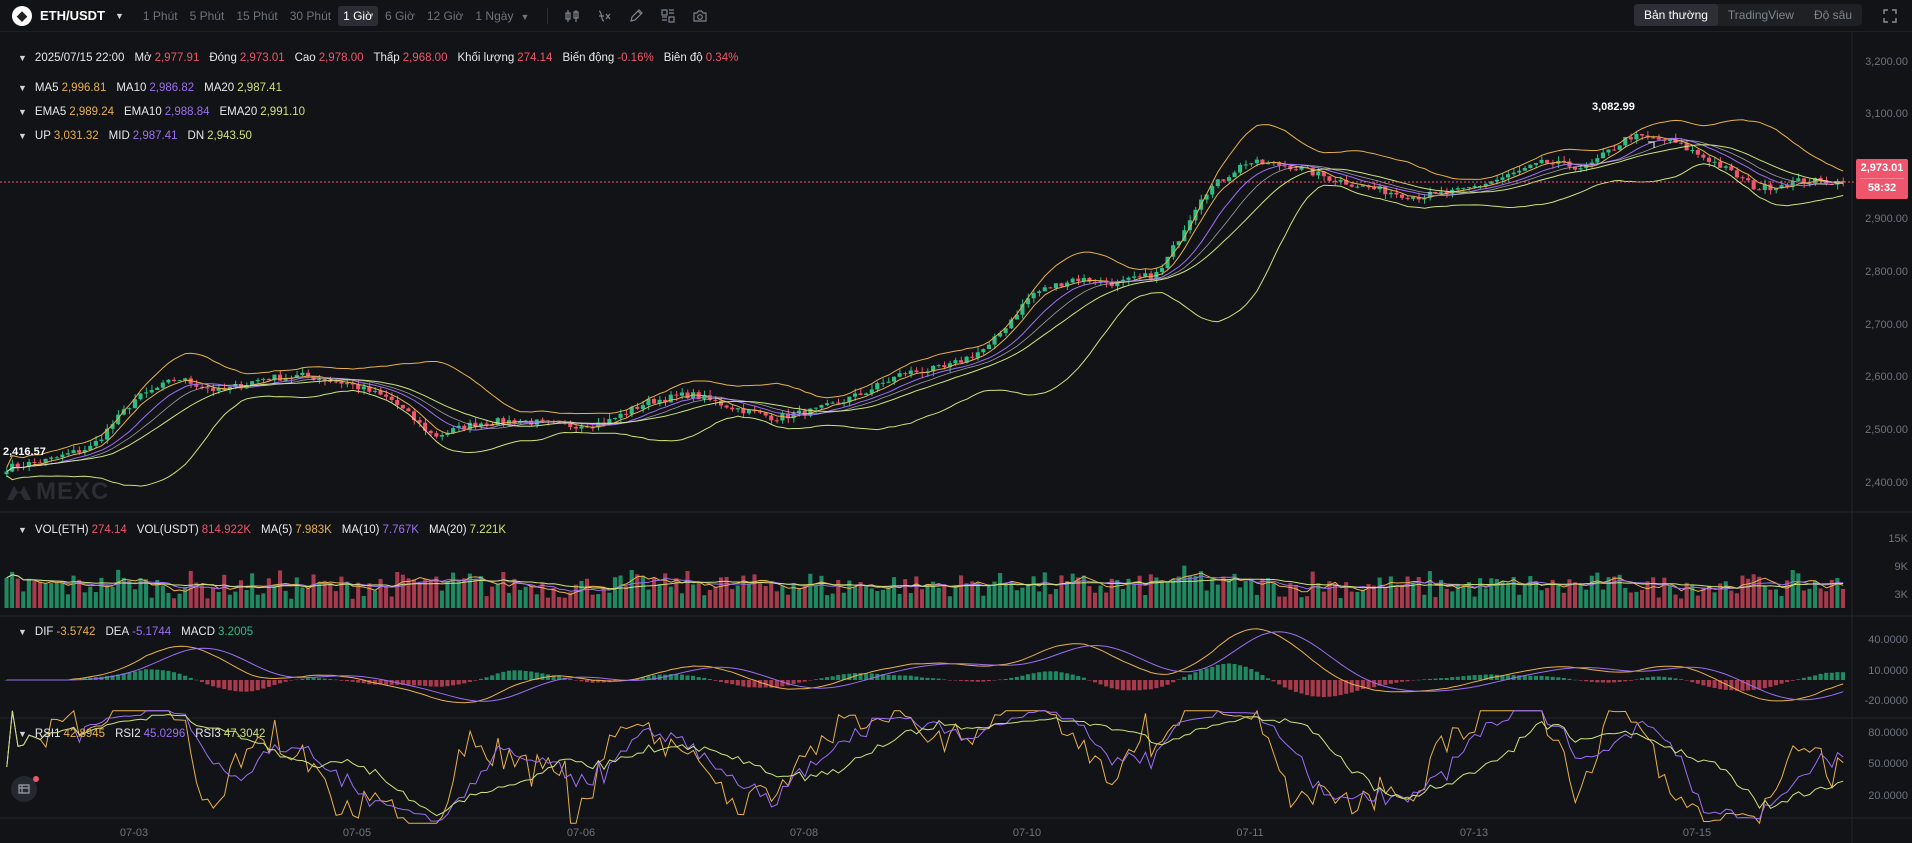  What do you see at coordinates (1888, 796) in the screenshot?
I see `rsi-axis-label: 20.0000` at bounding box center [1888, 796].